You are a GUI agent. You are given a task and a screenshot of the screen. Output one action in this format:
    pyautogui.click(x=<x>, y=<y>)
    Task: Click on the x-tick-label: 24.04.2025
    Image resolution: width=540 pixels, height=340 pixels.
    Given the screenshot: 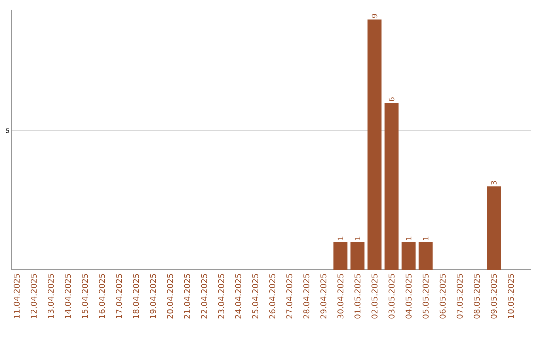 What is the action you would take?
    pyautogui.click(x=238, y=296)
    